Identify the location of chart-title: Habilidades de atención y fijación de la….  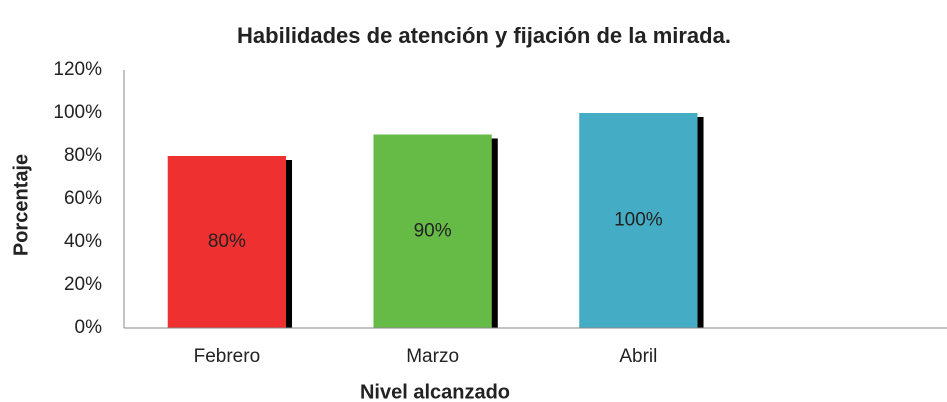
(484, 35).